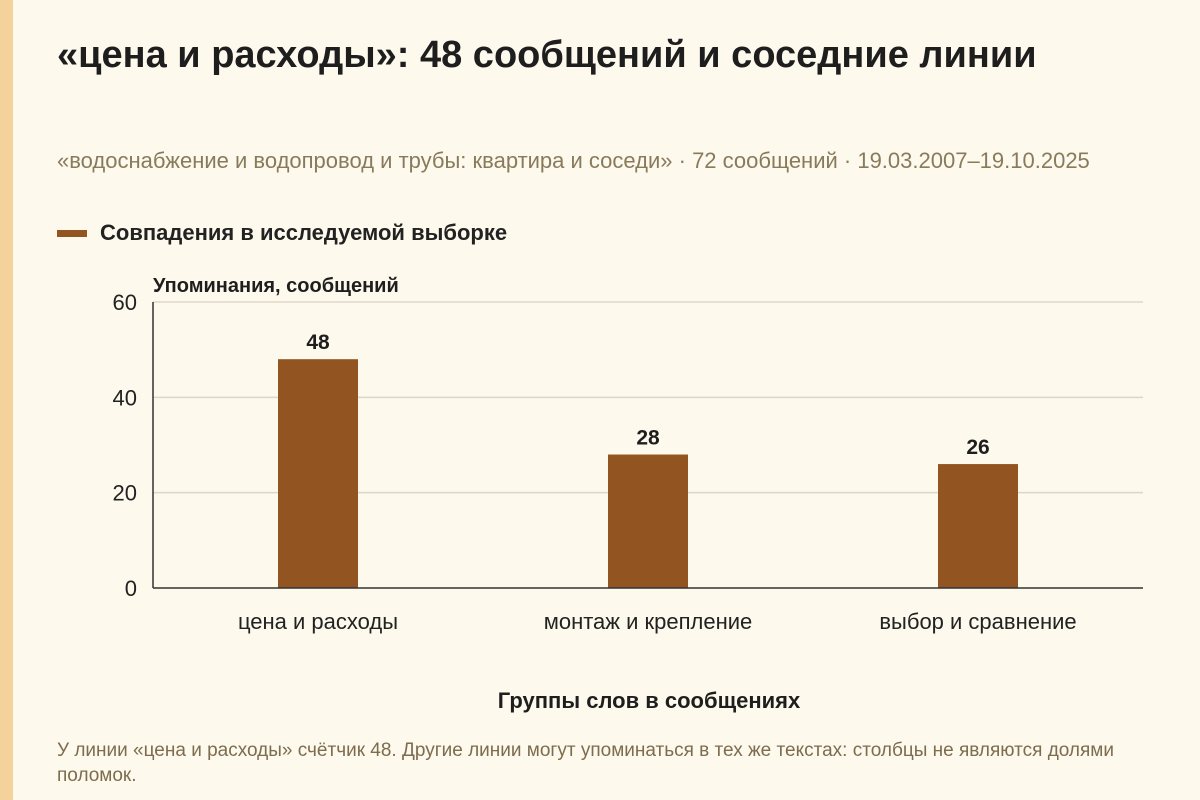 This screenshot has height=800, width=1200. Describe the element at coordinates (131, 588) in the screenshot. I see `y-tick-label: 0` at that location.